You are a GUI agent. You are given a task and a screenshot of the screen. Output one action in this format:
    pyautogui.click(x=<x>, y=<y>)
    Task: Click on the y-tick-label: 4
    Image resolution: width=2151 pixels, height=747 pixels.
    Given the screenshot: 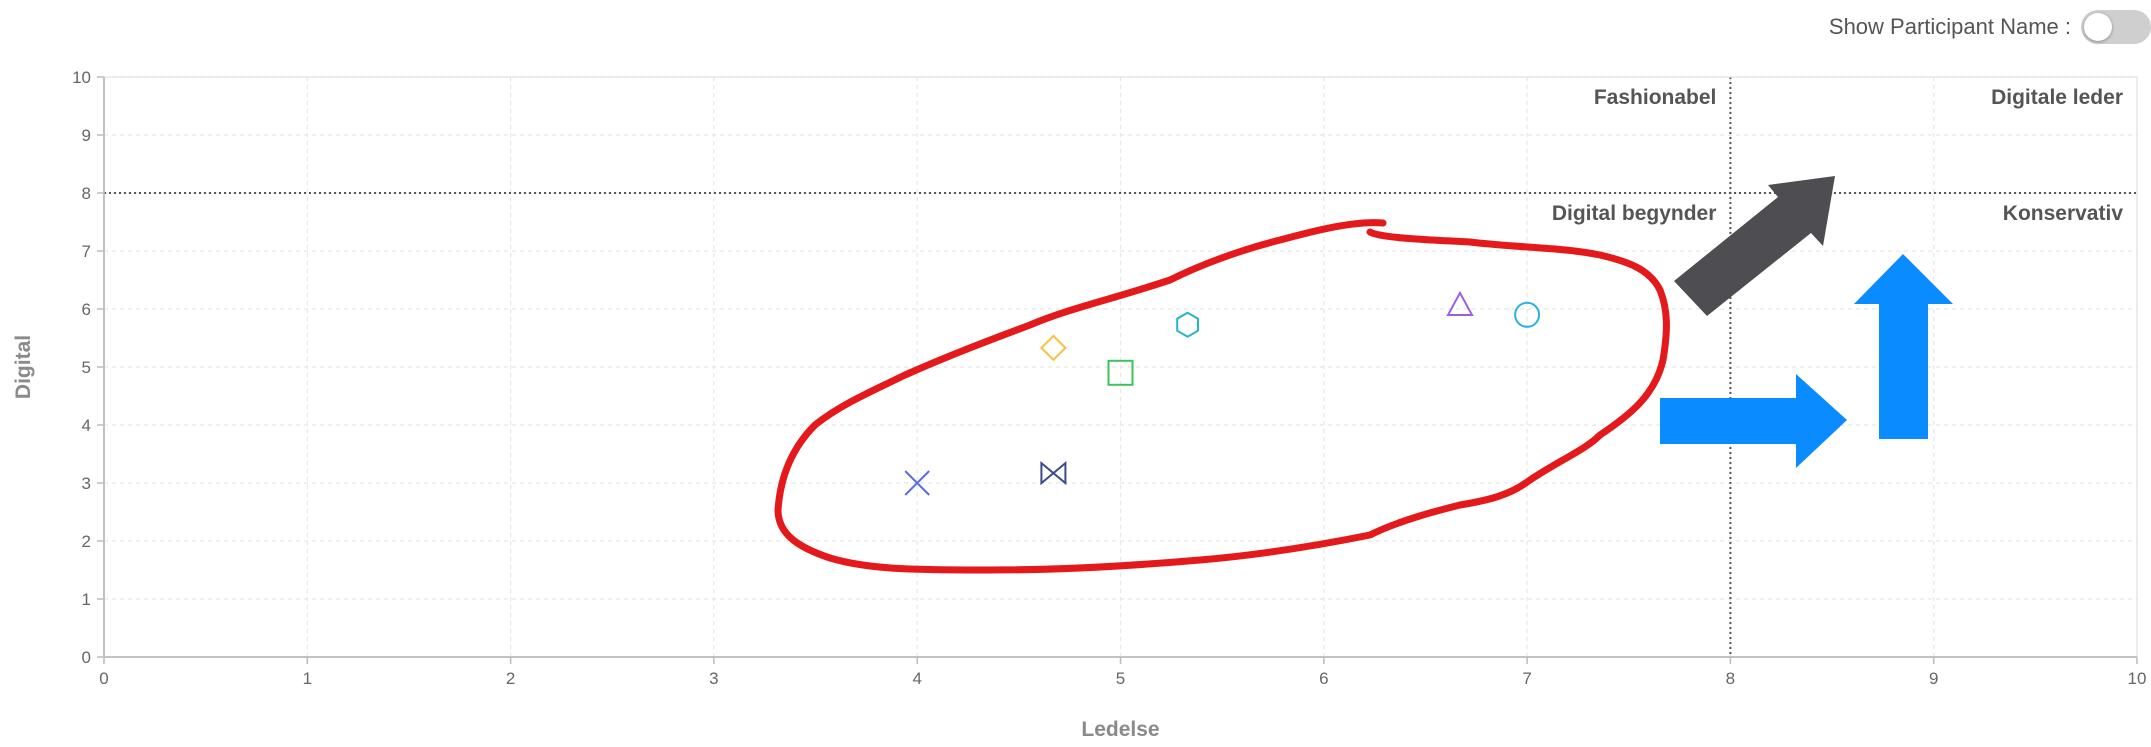 What is the action you would take?
    pyautogui.click(x=86, y=425)
    